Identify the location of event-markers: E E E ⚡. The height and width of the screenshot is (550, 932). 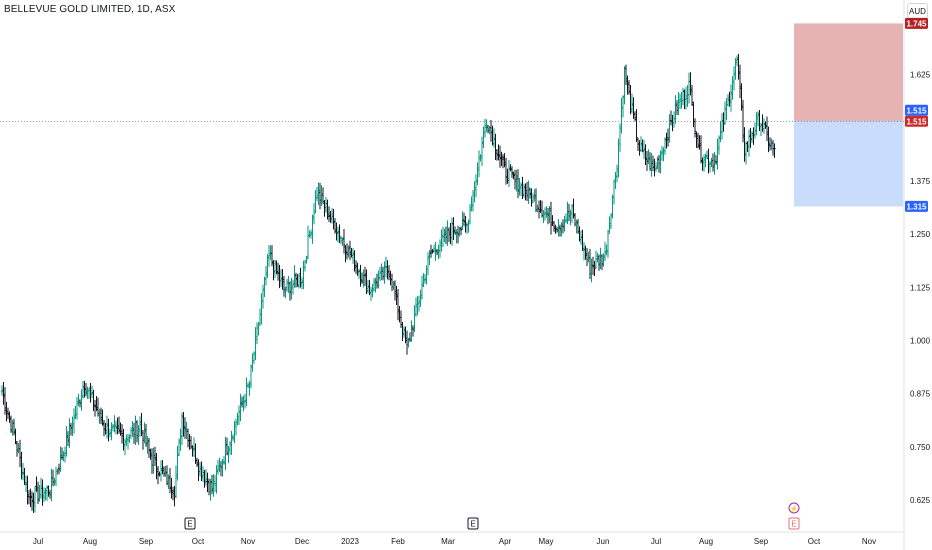
(492, 516).